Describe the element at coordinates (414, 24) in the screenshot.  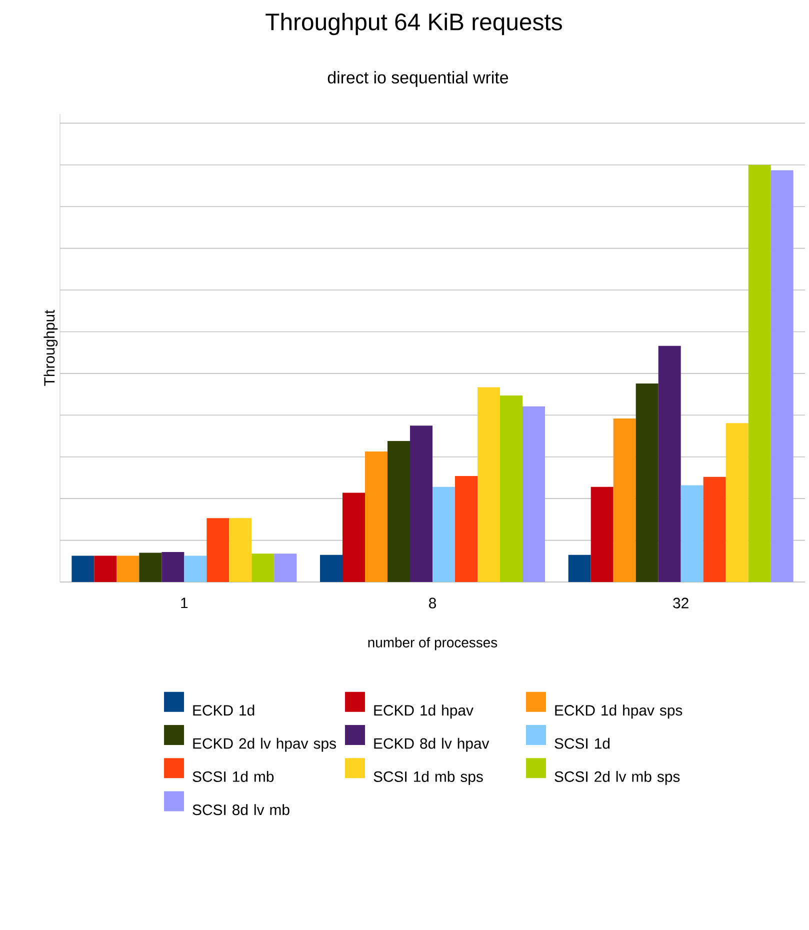
I see `chart-title: Throughput 64 KiB requests` at that location.